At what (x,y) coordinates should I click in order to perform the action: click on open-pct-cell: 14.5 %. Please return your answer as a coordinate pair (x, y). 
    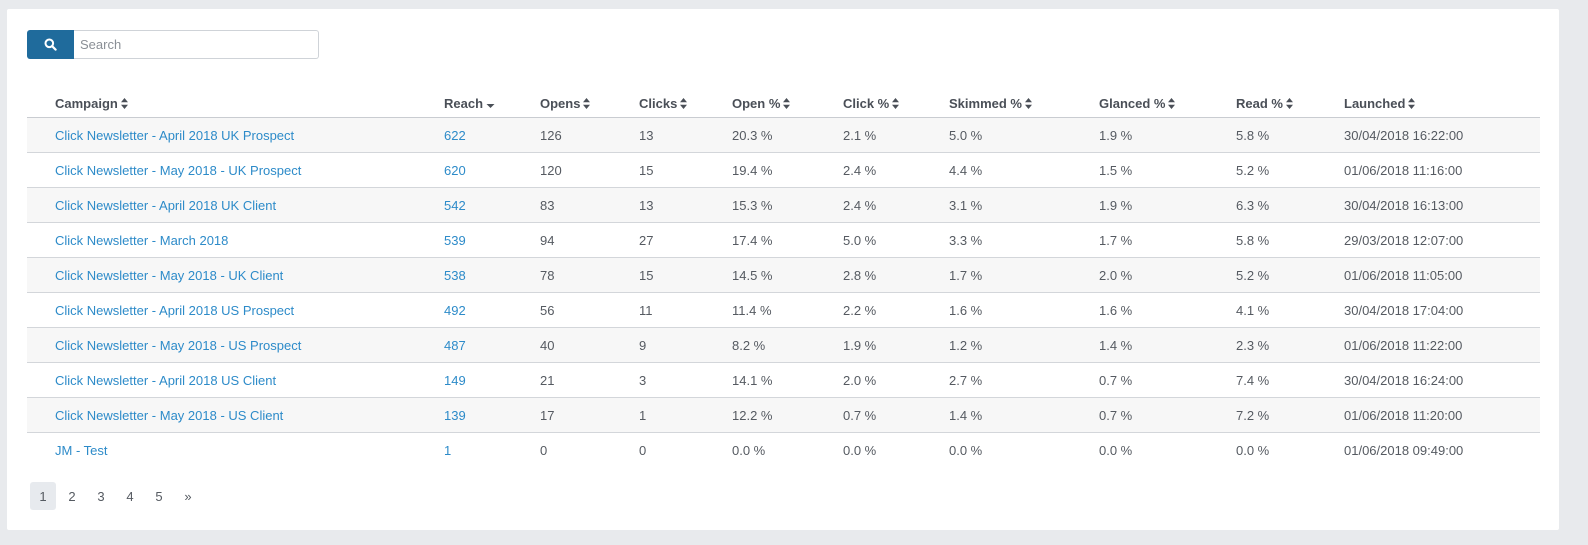
    Looking at the image, I should click on (787, 275).